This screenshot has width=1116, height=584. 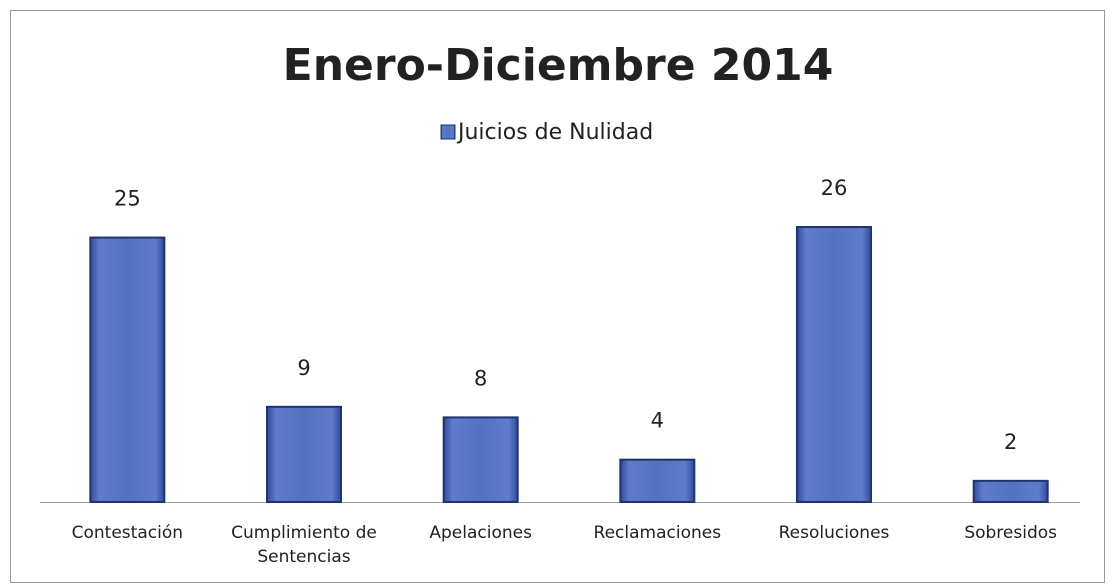 What do you see at coordinates (448, 132) in the screenshot?
I see `legend-swatch` at bounding box center [448, 132].